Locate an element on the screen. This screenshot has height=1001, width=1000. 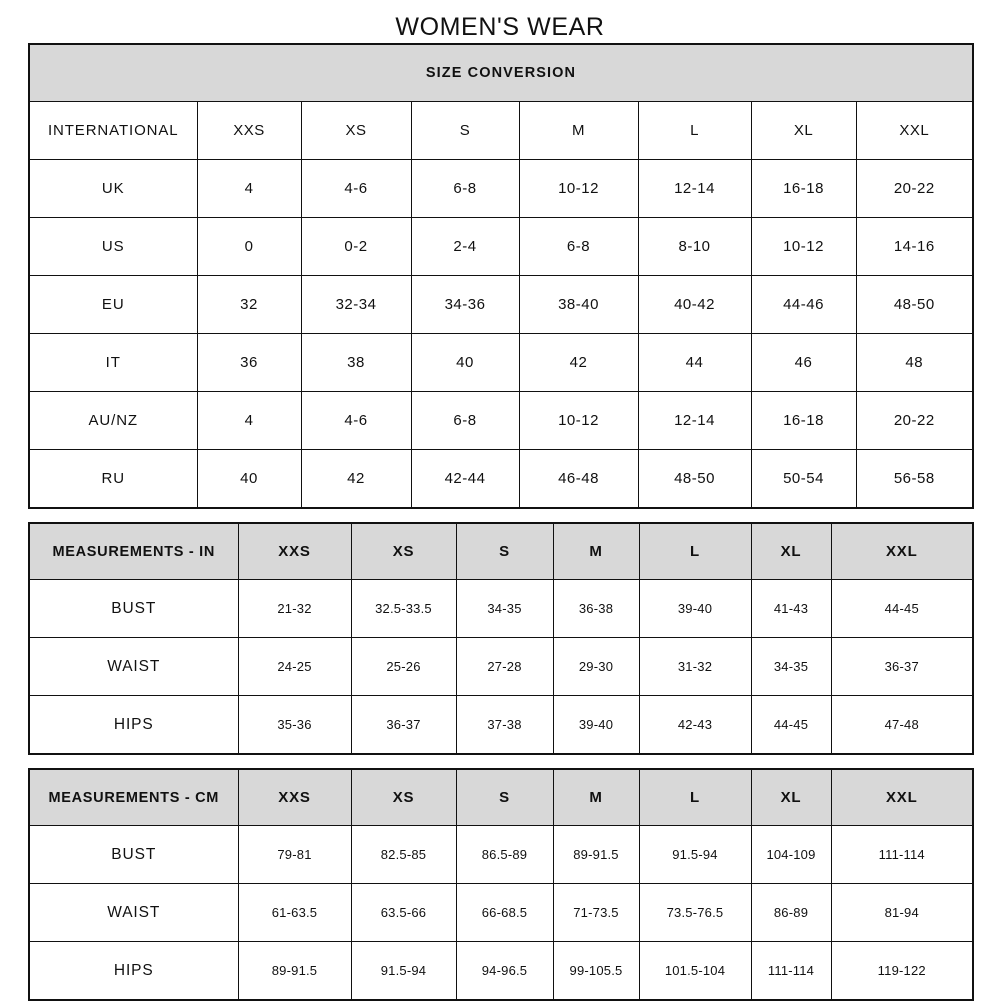
cell-waist-cm-xs: 63.5-66 is located at coordinates (403, 912).